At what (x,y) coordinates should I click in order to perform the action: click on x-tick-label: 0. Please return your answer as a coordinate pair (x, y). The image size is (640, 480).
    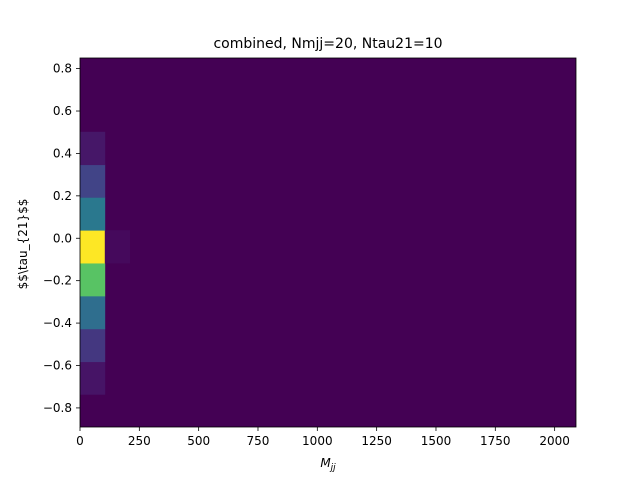
    Looking at the image, I should click on (80, 441).